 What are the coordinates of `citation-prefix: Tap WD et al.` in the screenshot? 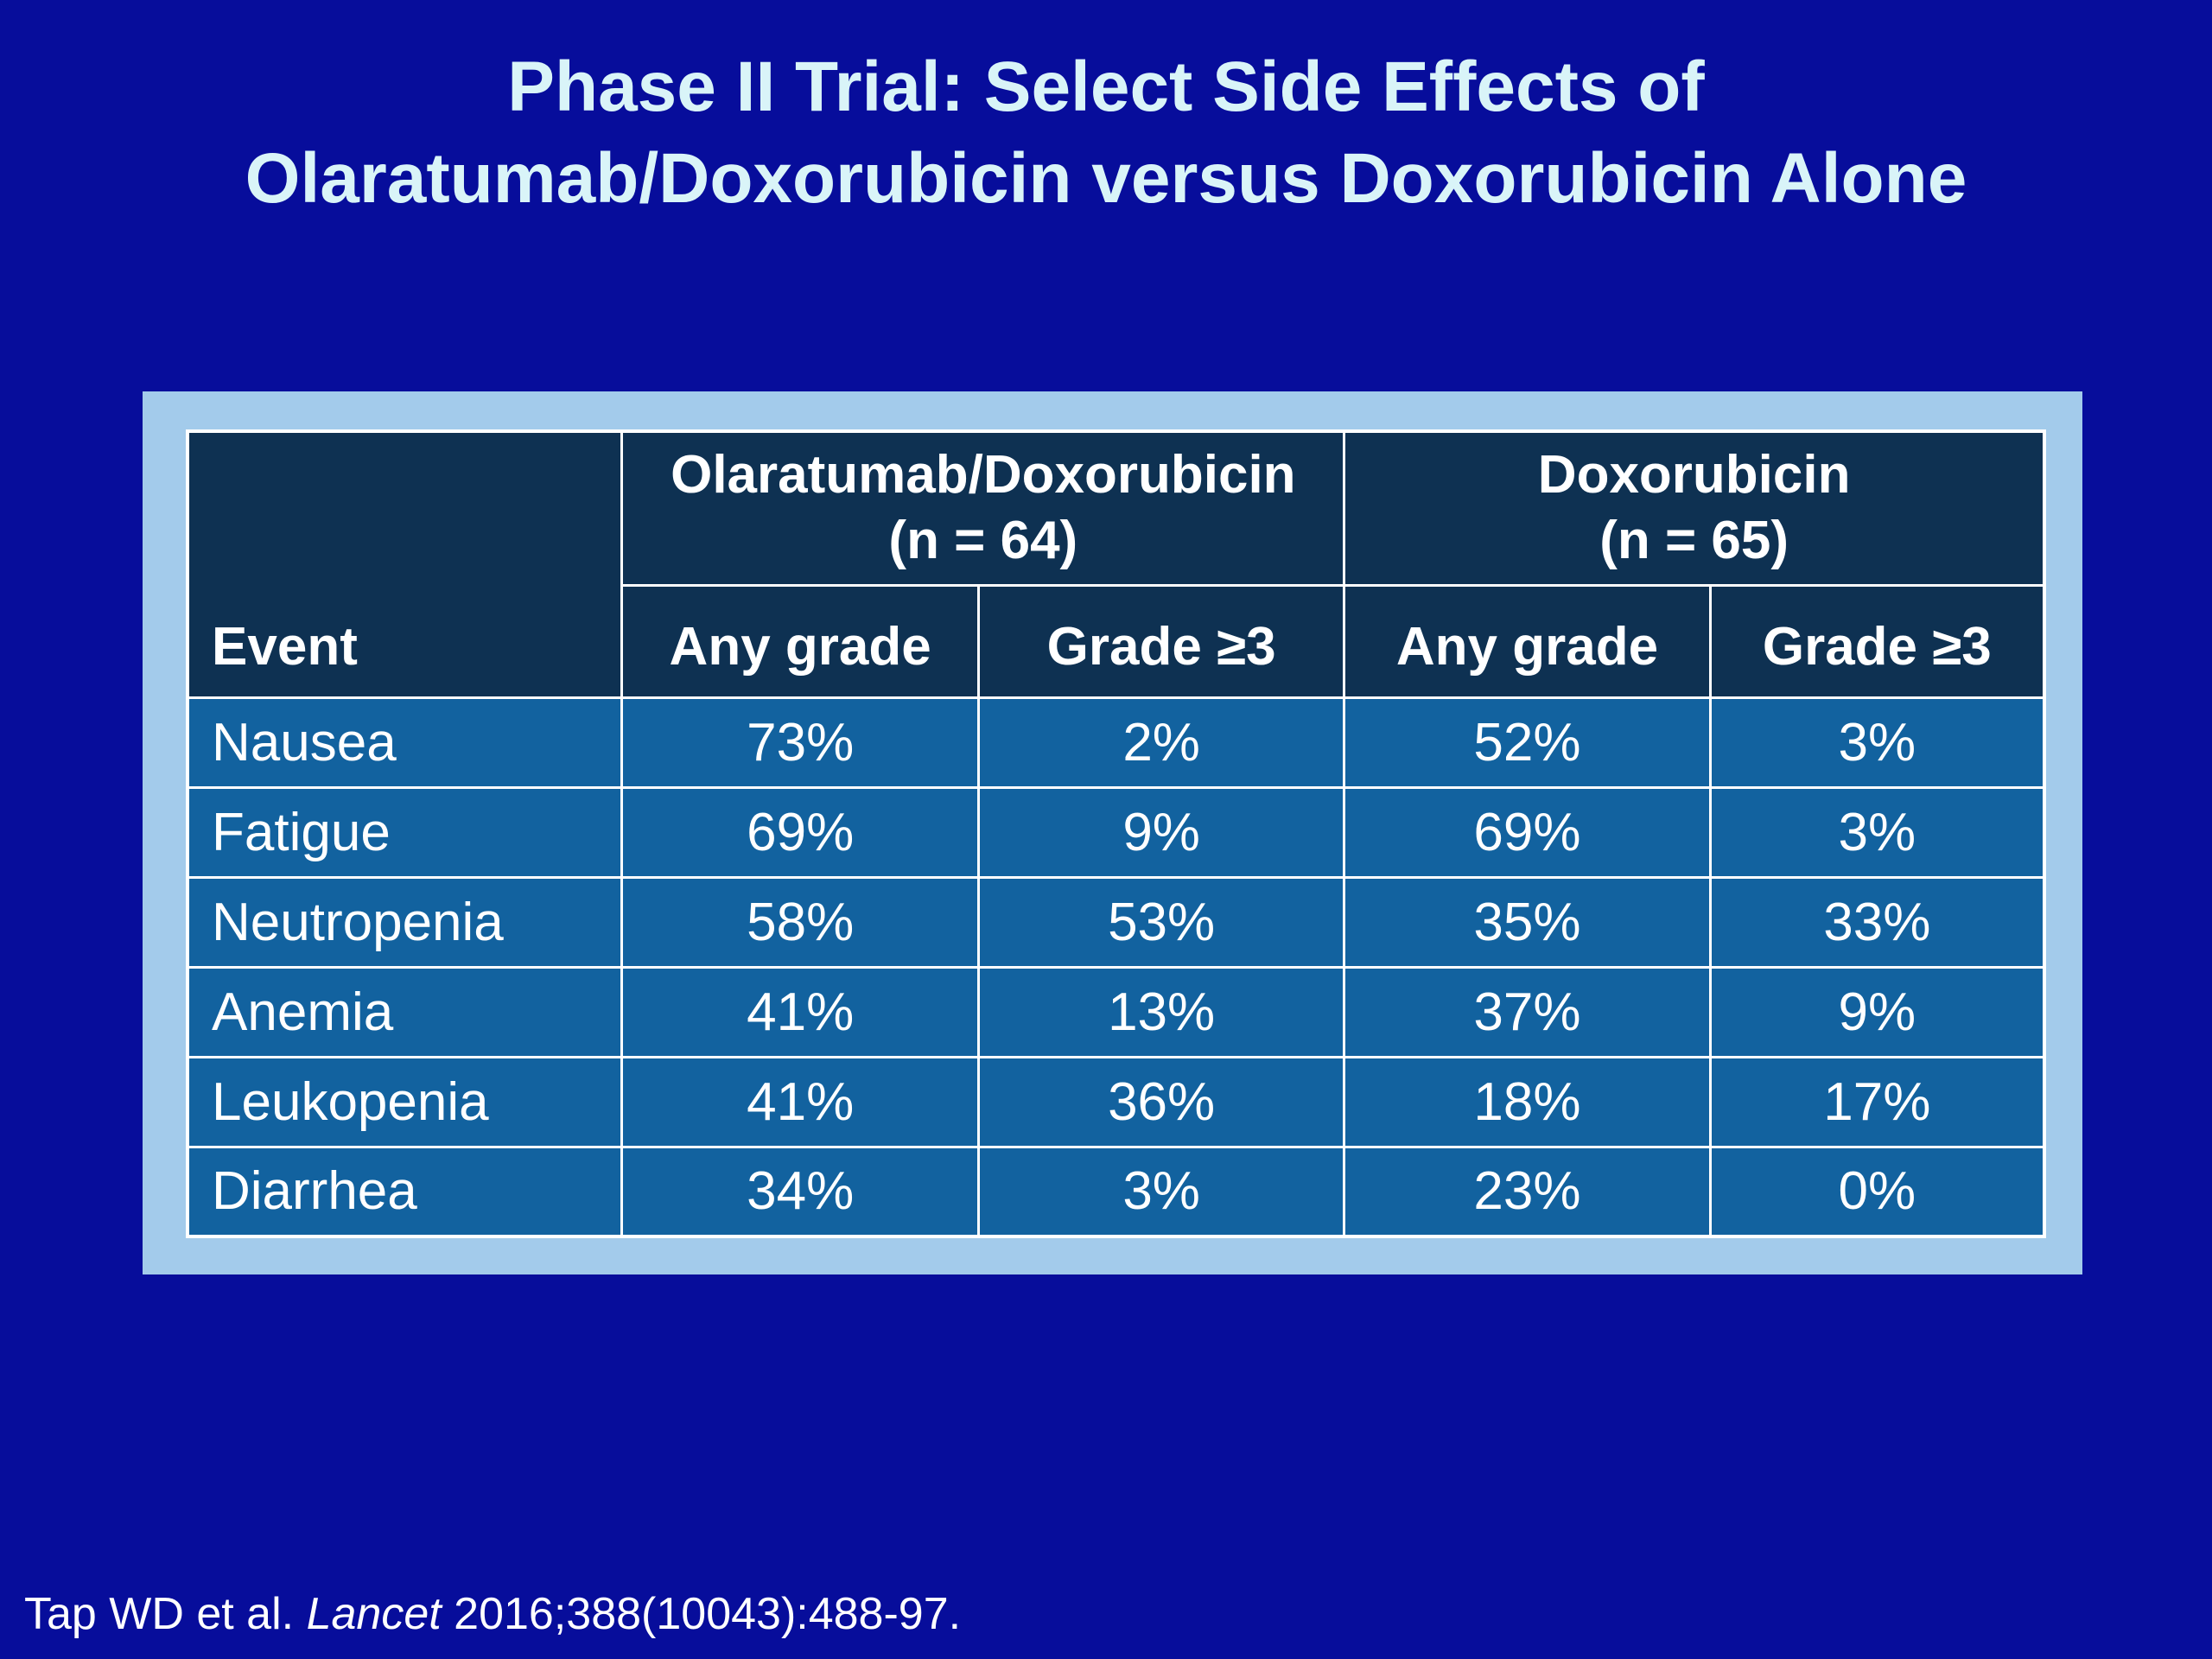 It's located at (165, 1614).